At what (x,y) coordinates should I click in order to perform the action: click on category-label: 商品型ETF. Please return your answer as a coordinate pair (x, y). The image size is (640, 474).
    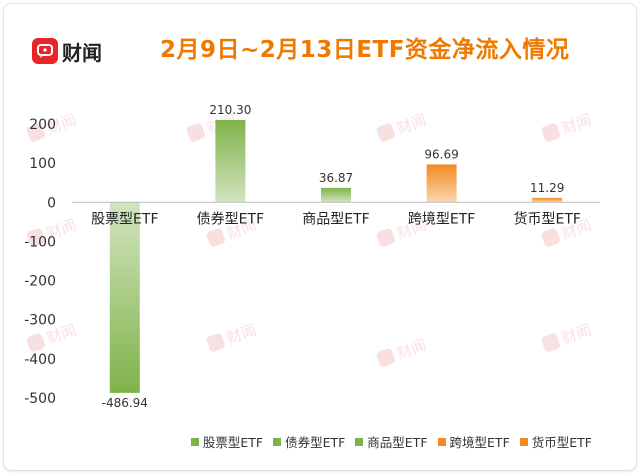
    Looking at the image, I should click on (335, 219).